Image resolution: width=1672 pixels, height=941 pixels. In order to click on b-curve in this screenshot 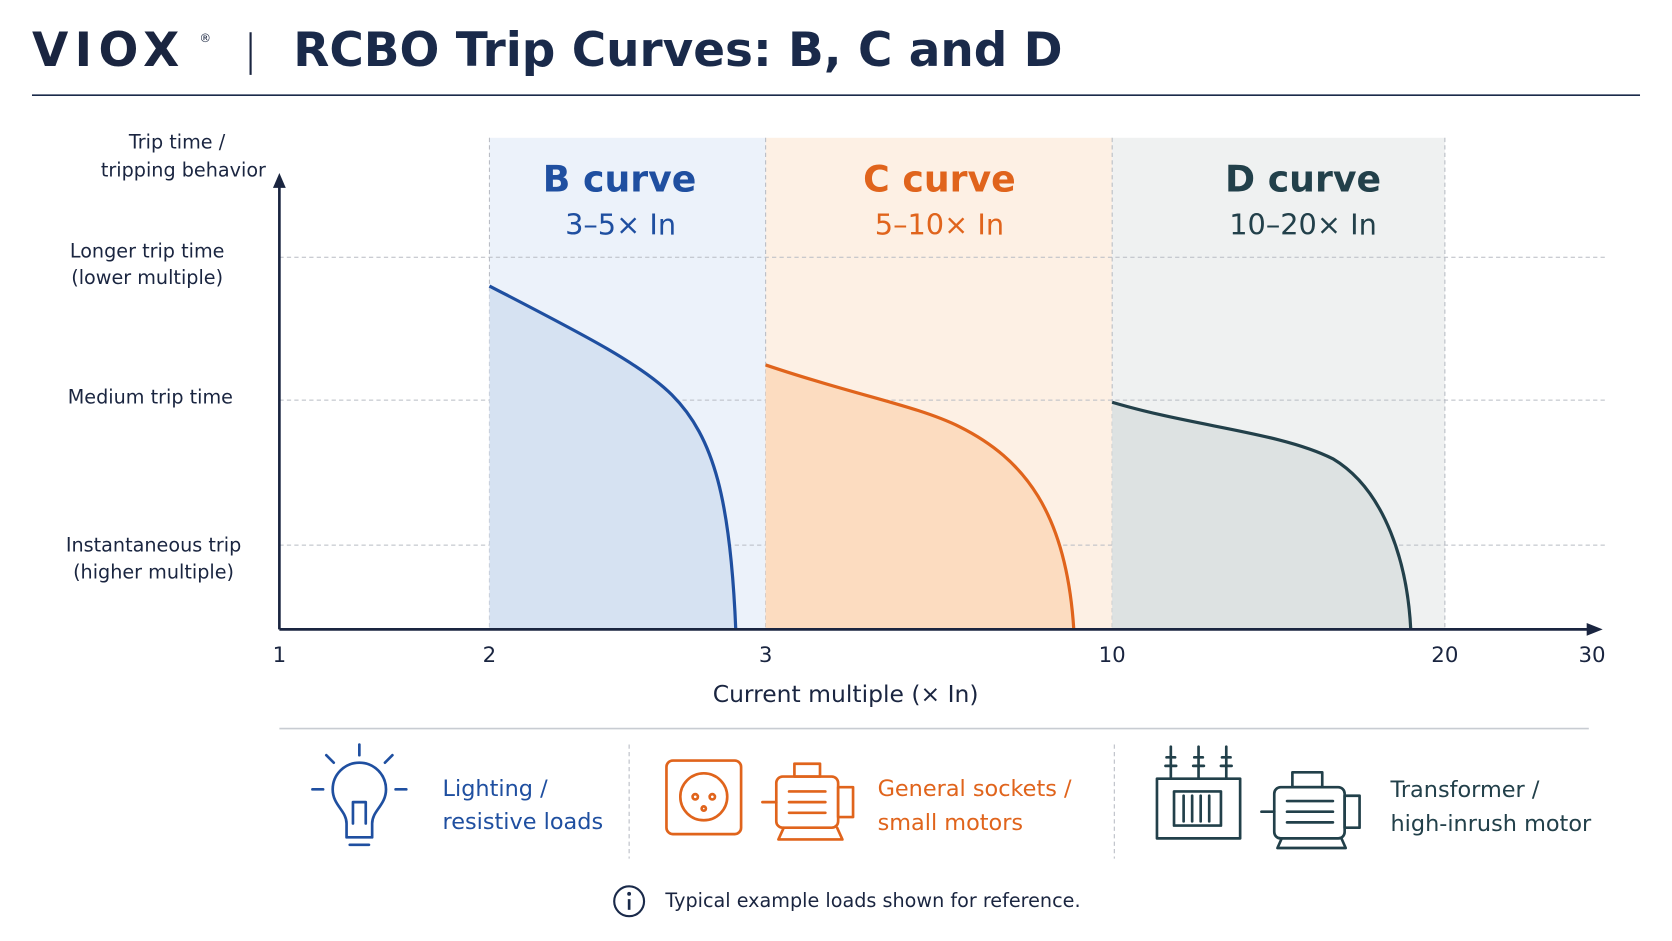, I will do `click(613, 457)`.